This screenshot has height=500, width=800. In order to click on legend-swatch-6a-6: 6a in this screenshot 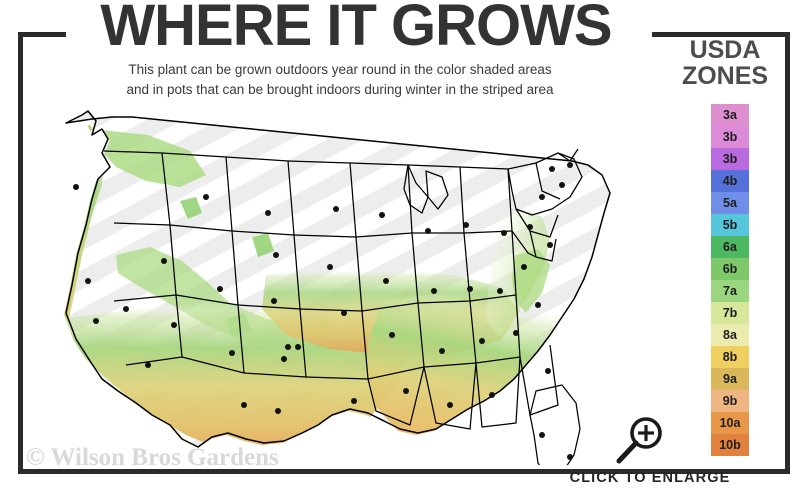, I will do `click(730, 247)`.